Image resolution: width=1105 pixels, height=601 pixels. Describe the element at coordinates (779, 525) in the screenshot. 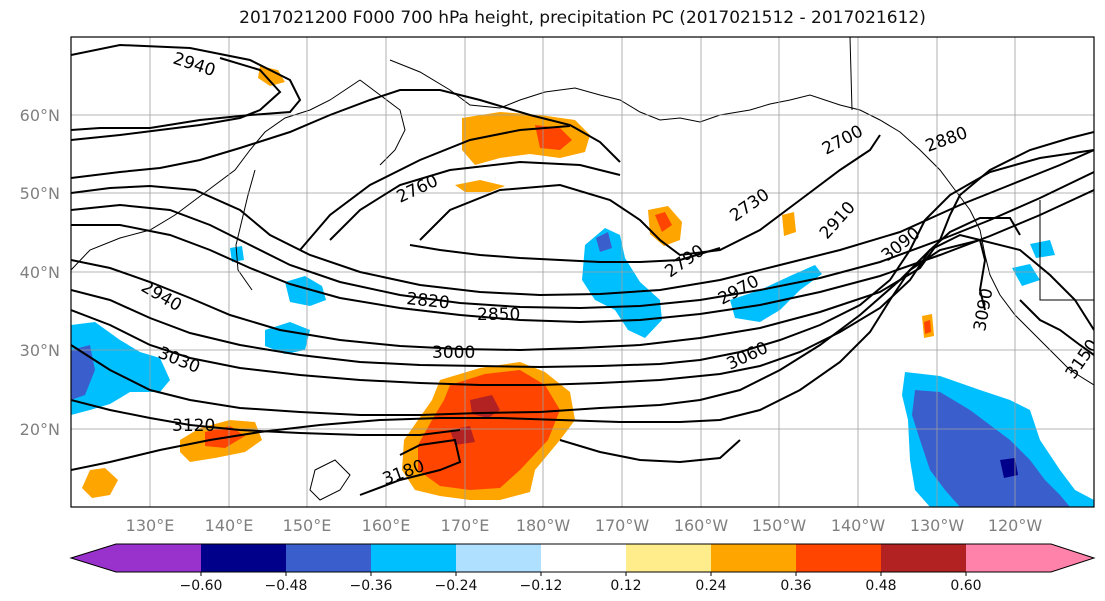

I see `lon-label: 150°W` at that location.